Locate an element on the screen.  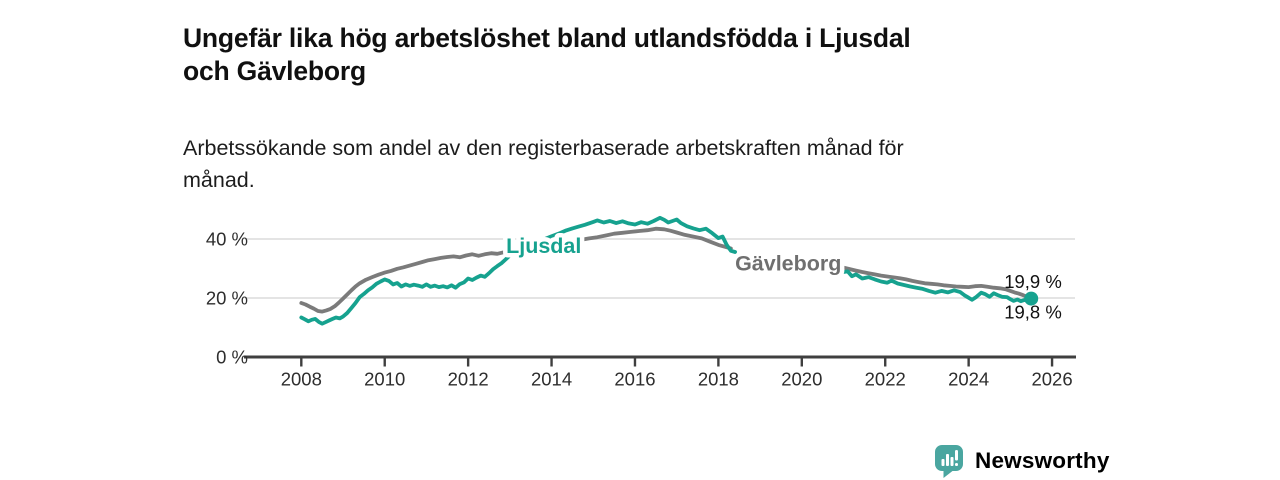
y-tick-label: 0 % is located at coordinates (232, 357).